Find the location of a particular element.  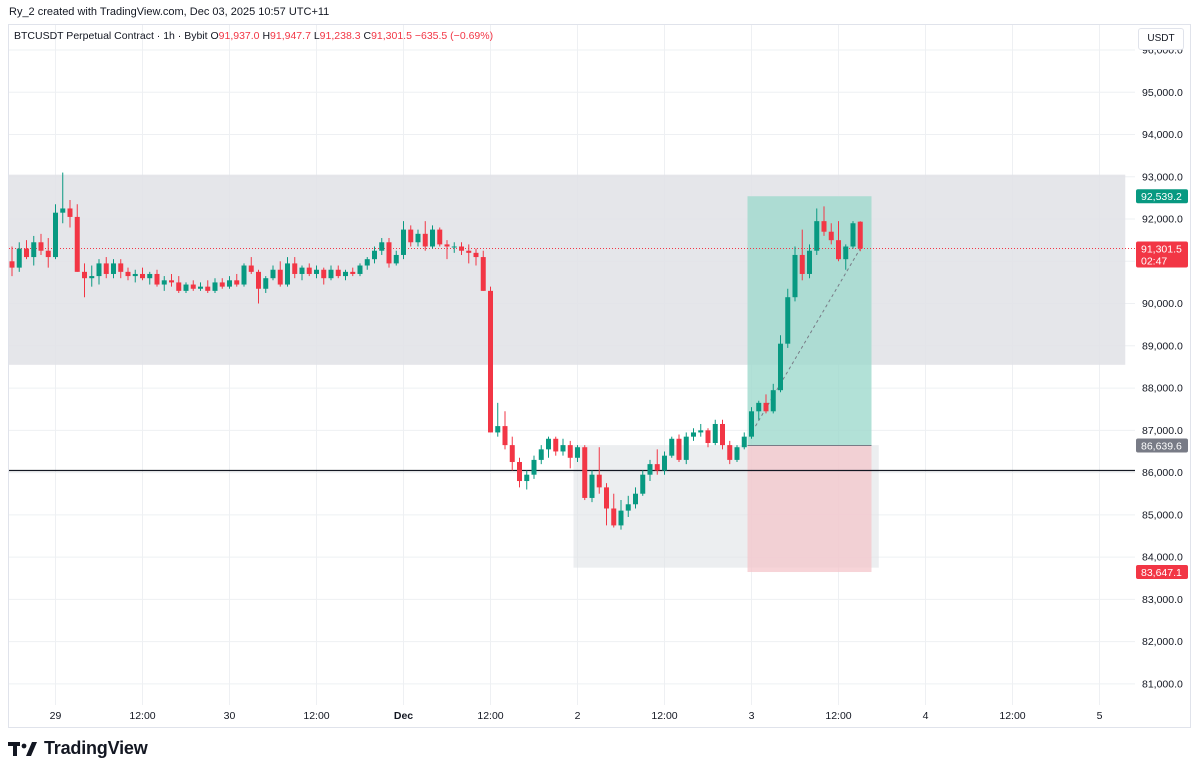

y-tick-label: 90,000.0 is located at coordinates (1162, 304).